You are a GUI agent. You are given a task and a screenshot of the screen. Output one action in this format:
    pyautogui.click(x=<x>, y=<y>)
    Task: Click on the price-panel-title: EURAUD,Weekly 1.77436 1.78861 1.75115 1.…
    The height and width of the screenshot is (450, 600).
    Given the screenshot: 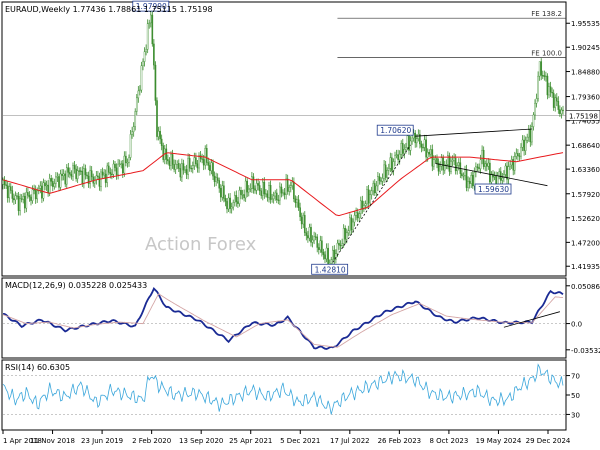 What is the action you would take?
    pyautogui.click(x=109, y=9)
    